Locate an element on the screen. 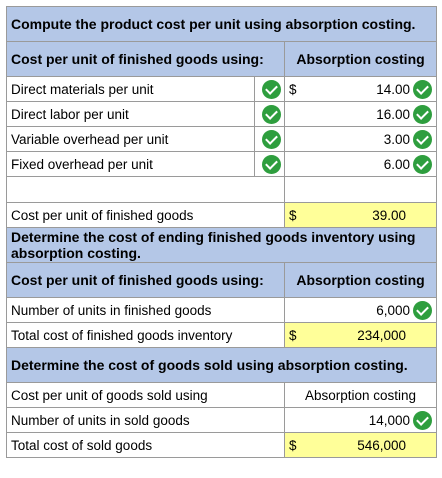  direct-labor-input: 16.00 is located at coordinates (371, 114).